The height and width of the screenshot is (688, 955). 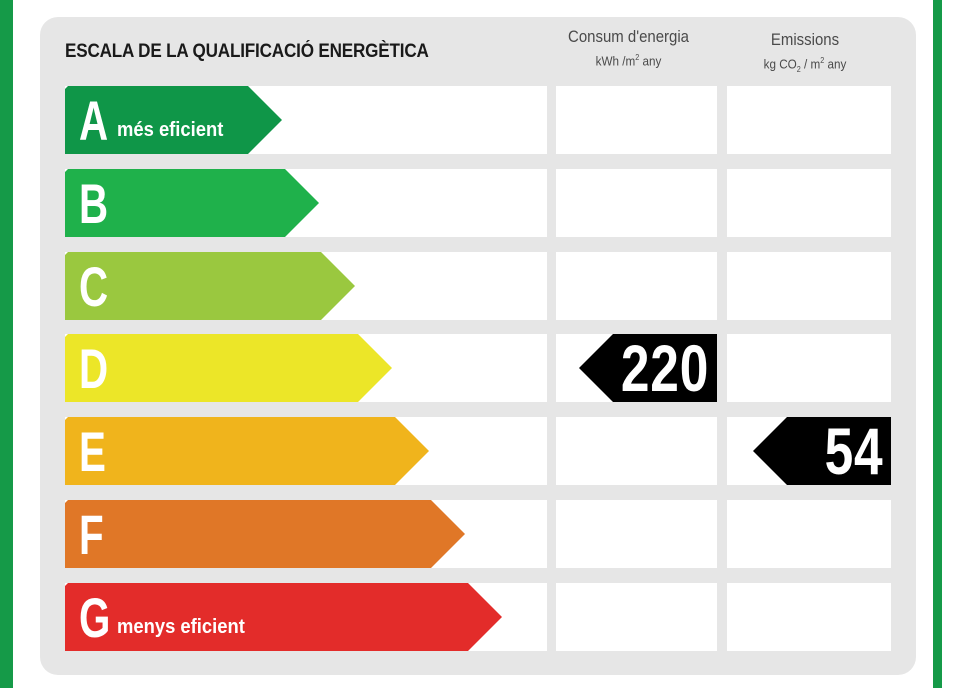 I want to click on consumption-value-tag-text: 220, so click(x=664, y=368).